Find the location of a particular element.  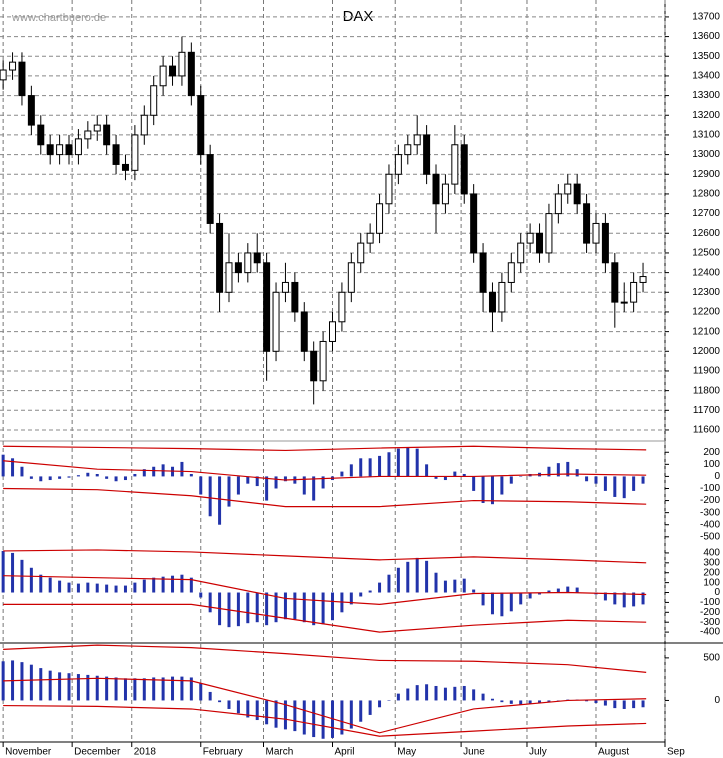

y-tick-label: 12100 is located at coordinates (706, 331).